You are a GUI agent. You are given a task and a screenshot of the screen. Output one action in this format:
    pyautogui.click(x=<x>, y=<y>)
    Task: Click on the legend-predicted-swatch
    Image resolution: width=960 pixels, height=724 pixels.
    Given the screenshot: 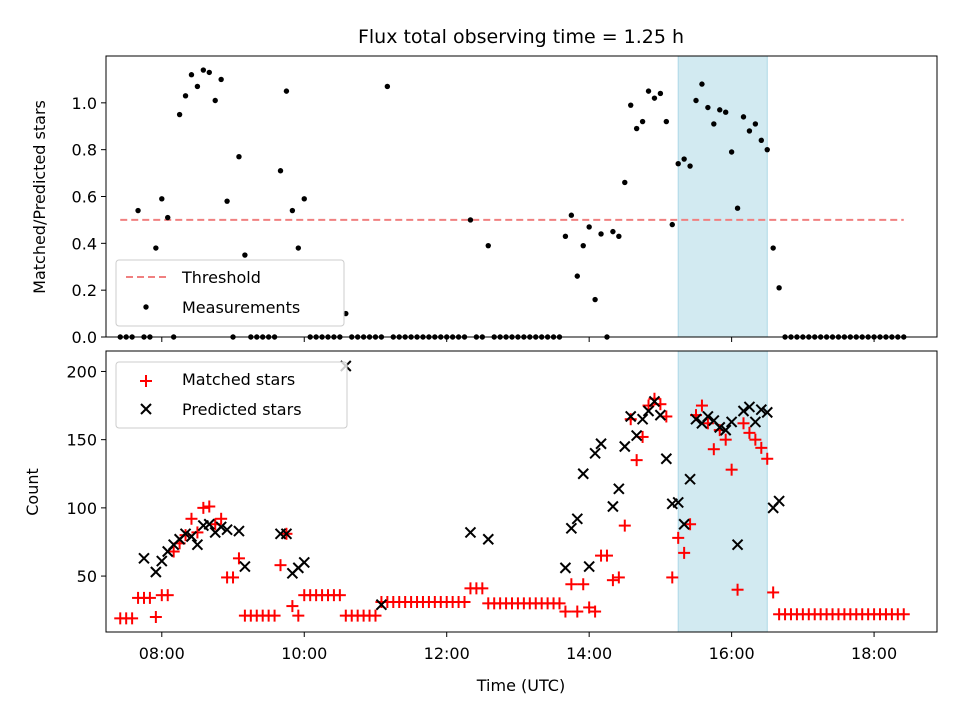 What is the action you would take?
    pyautogui.click(x=146, y=409)
    